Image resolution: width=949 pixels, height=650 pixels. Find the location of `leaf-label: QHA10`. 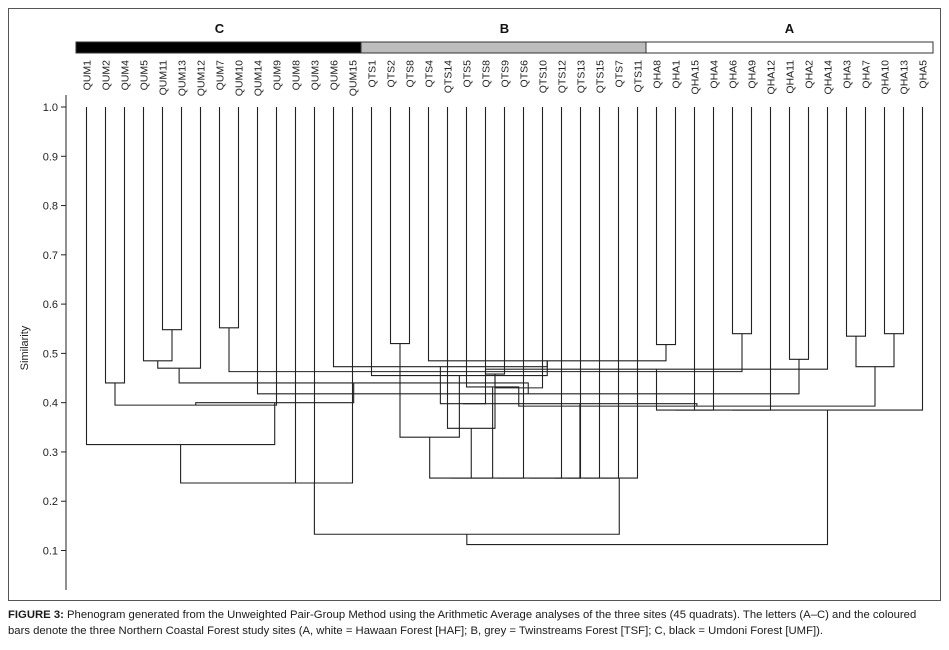

leaf-label: QHA10 is located at coordinates (886, 77).